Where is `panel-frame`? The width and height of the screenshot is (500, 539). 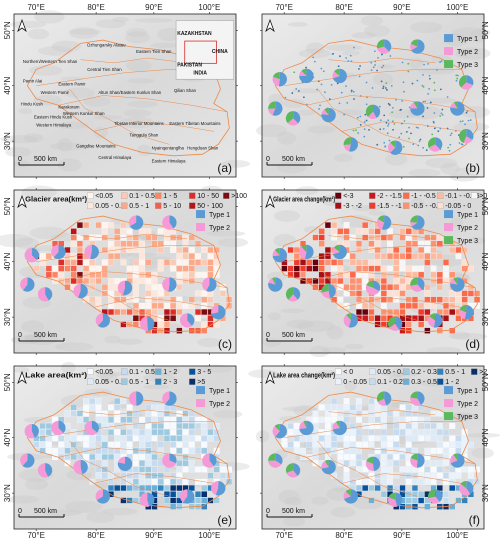
panel-frame is located at coordinates (373, 95).